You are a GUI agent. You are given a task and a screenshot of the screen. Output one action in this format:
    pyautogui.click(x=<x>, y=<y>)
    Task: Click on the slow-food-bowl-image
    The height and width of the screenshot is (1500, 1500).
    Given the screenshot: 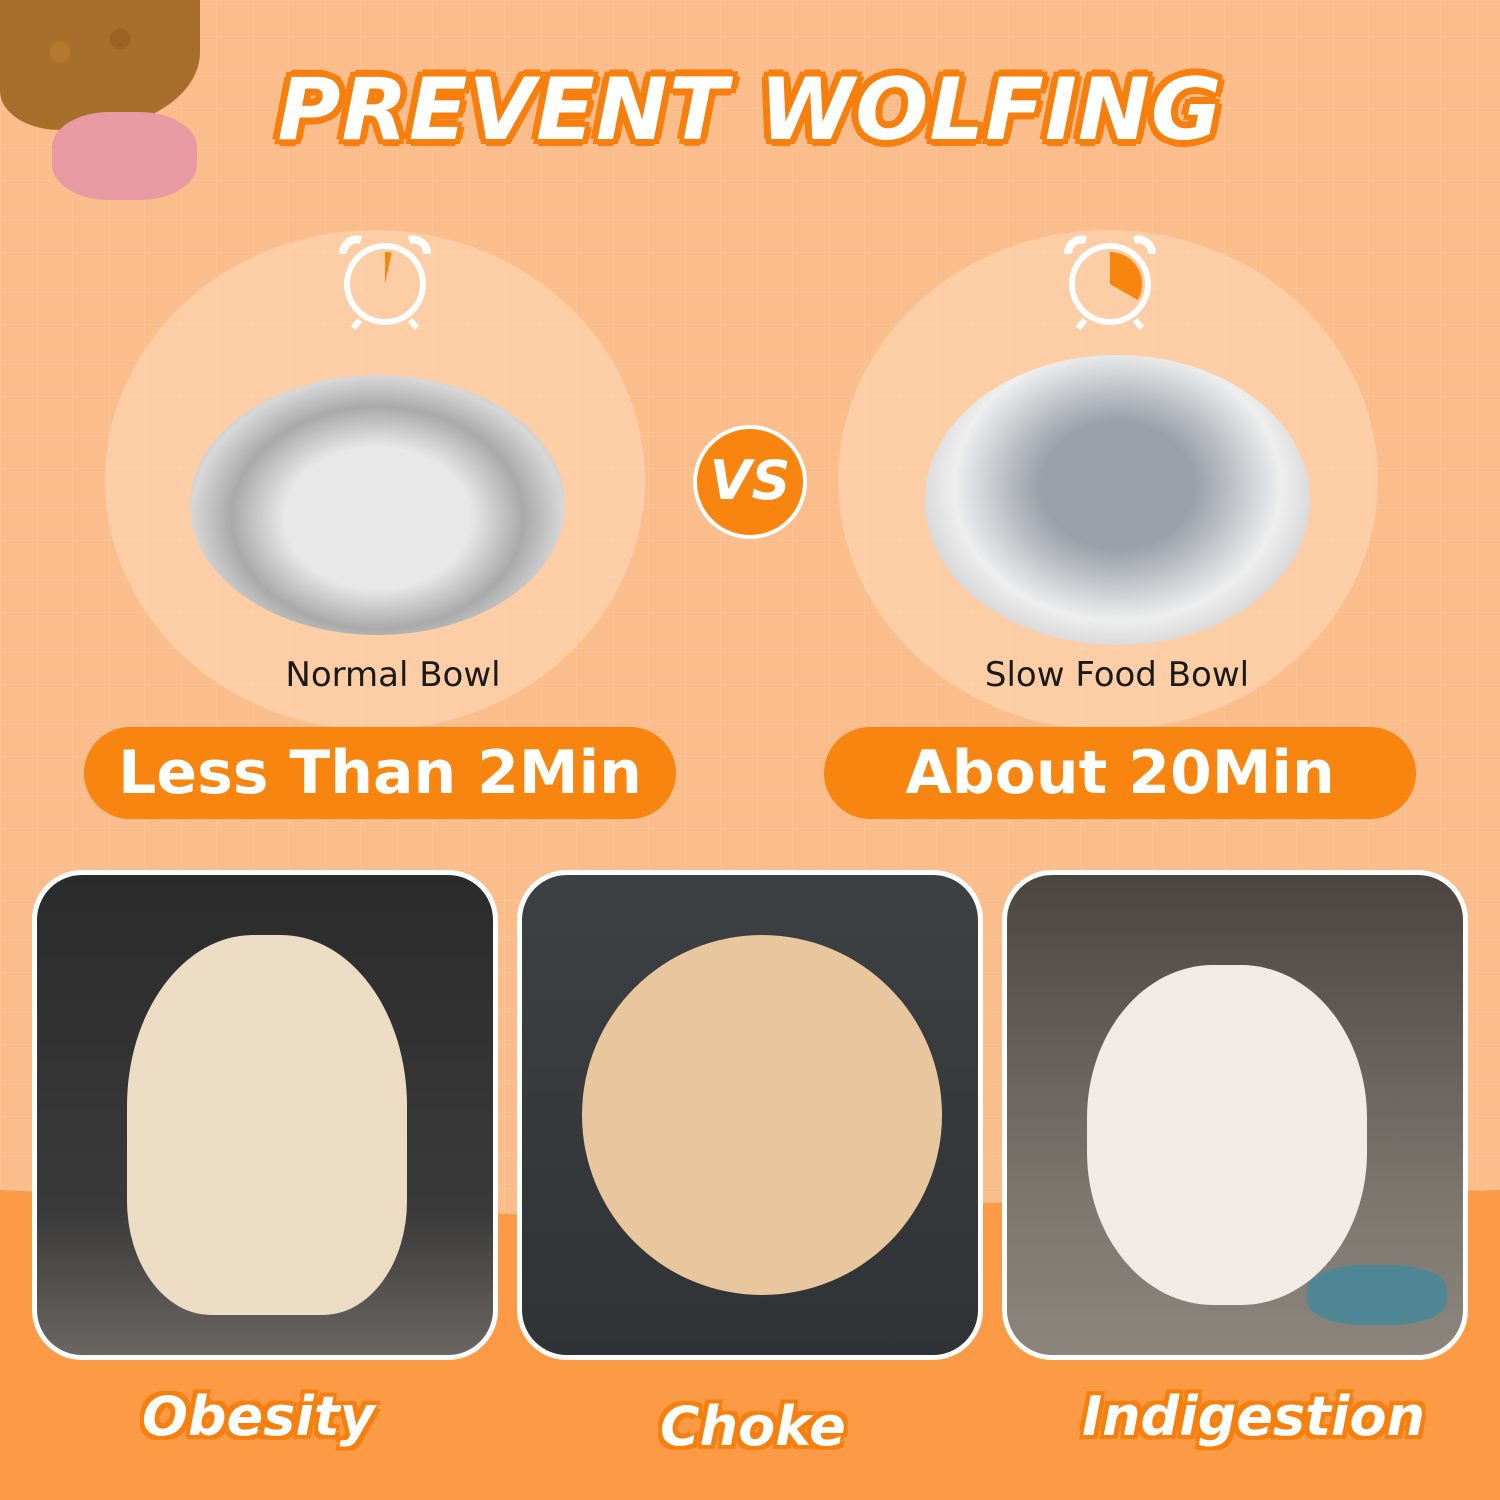 What is the action you would take?
    pyautogui.click(x=1117, y=500)
    